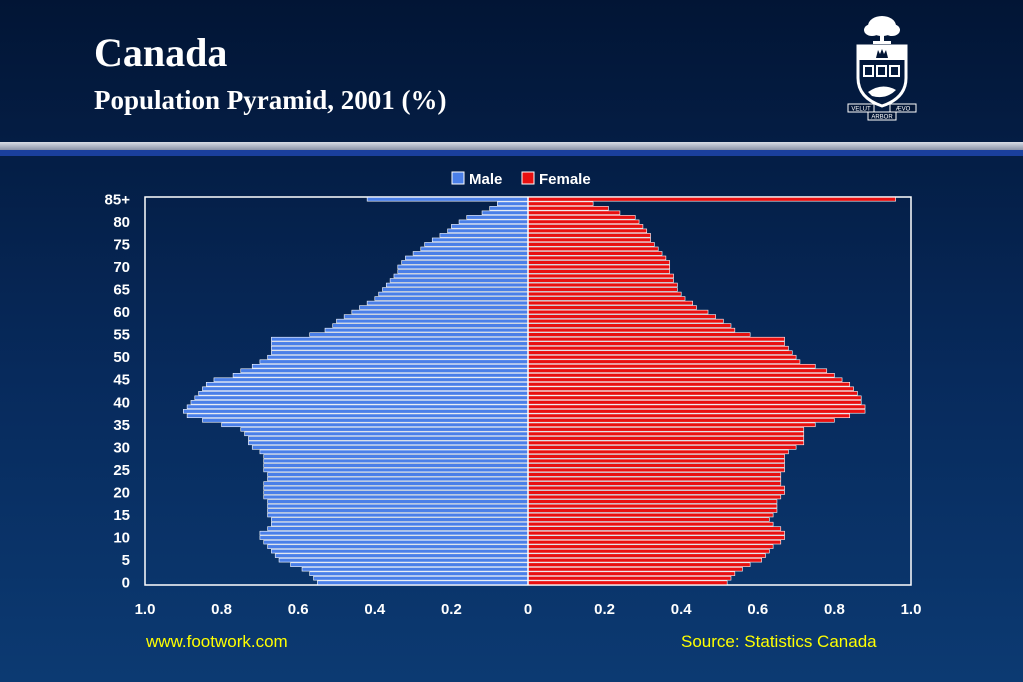 The image size is (1023, 682). Describe the element at coordinates (121, 335) in the screenshot. I see `y-tick-label: 55` at that location.